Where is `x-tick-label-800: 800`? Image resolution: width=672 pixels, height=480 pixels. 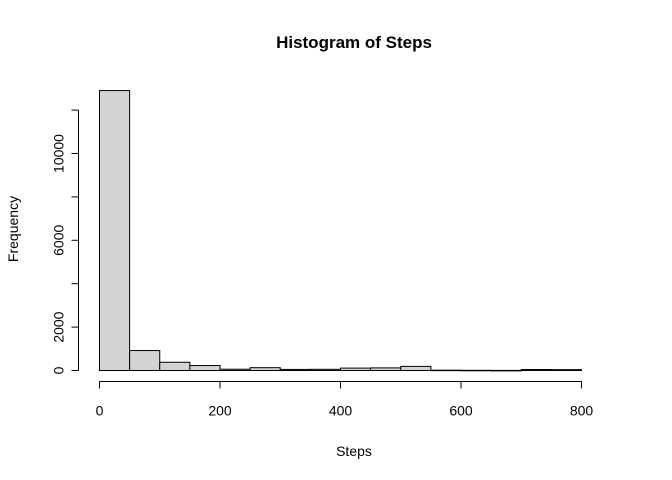
x-tick-label-800: 800 is located at coordinates (582, 411).